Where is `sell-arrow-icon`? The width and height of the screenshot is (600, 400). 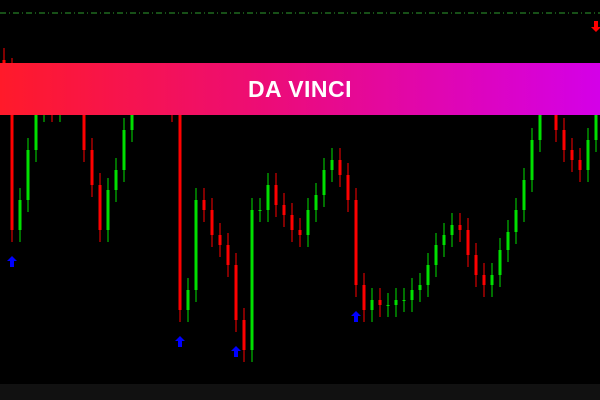
sell-arrow-icon is located at coordinates (595, 26).